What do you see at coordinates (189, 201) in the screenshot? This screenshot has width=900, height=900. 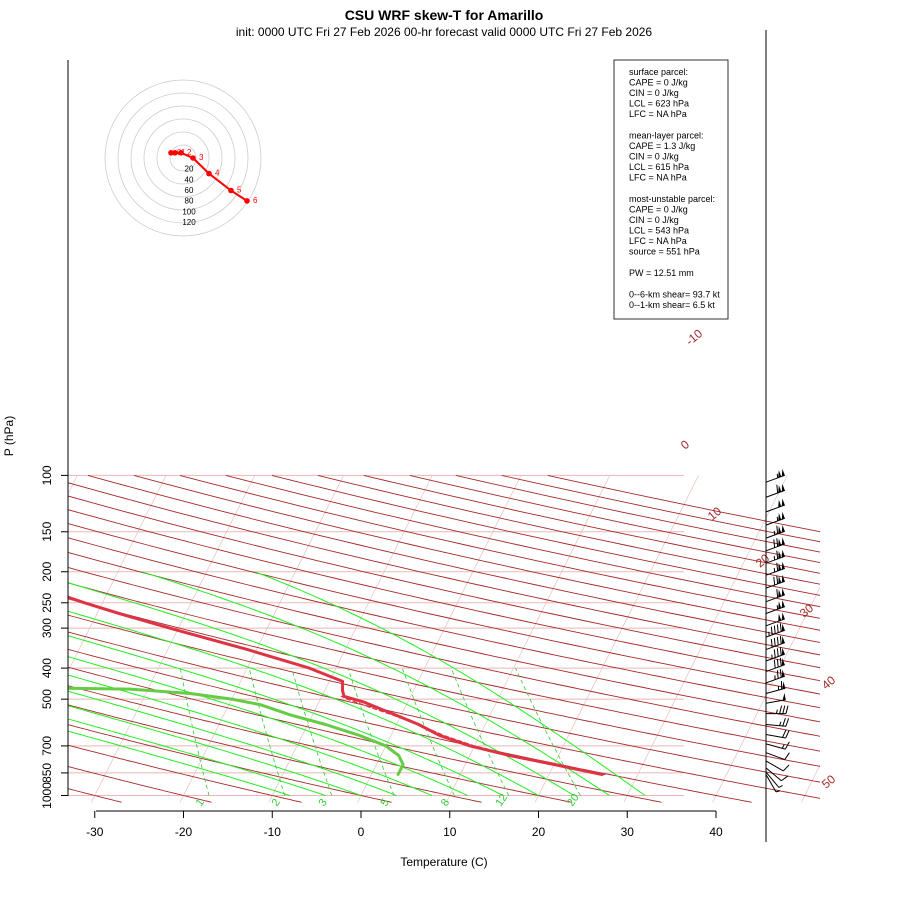 I see `hodograph-ring-label: 80` at bounding box center [189, 201].